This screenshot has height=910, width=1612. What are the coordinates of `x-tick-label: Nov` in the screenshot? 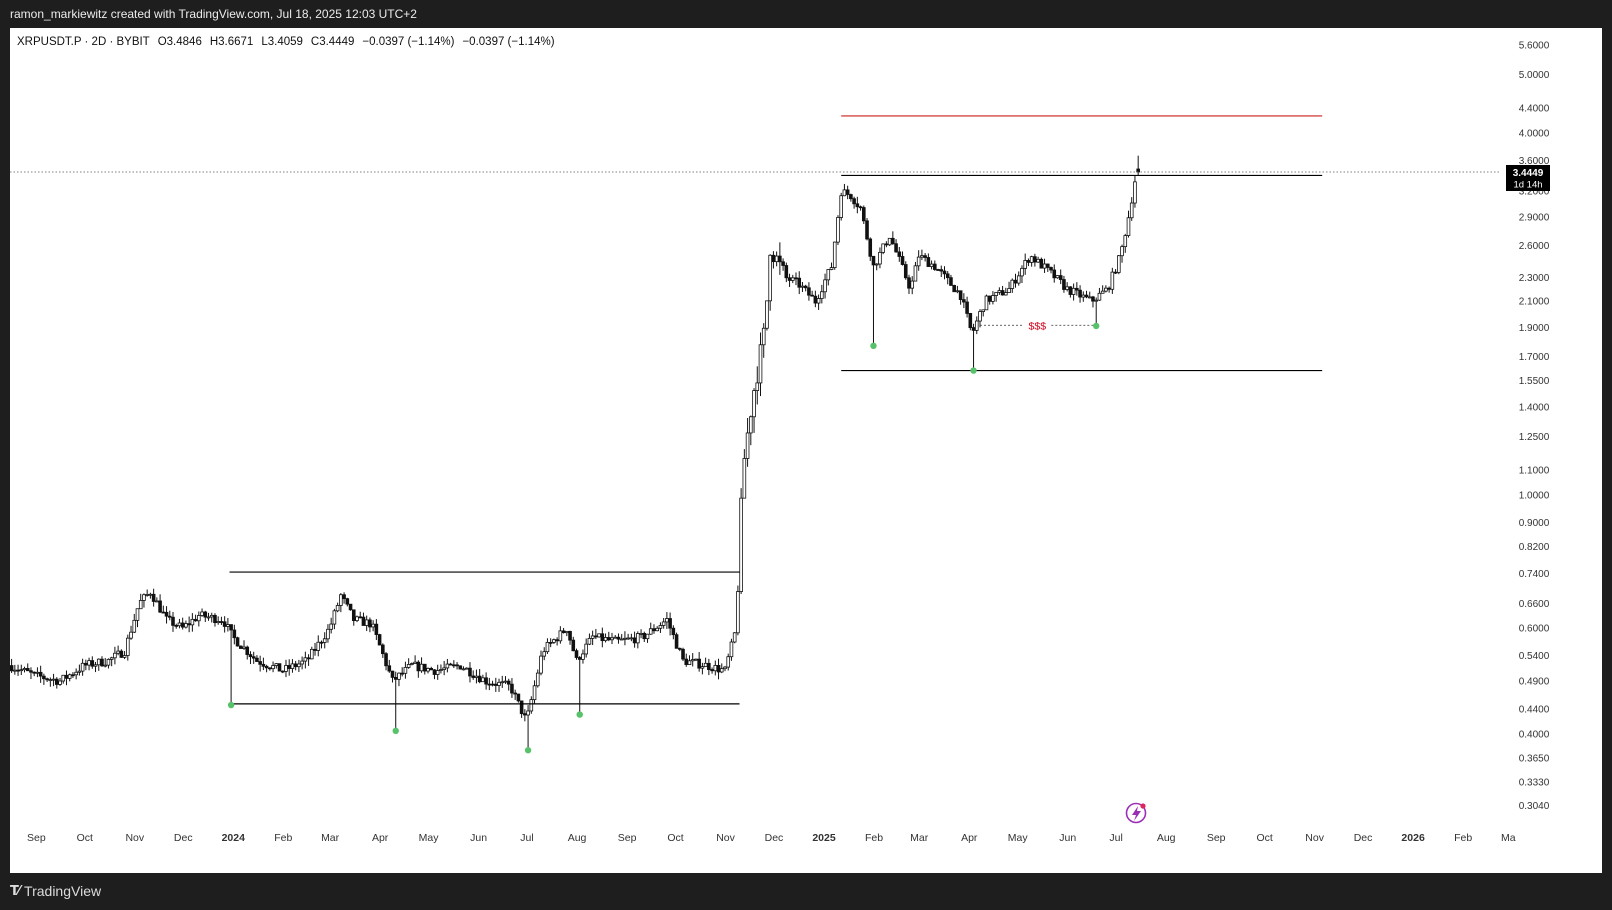 It's located at (725, 838).